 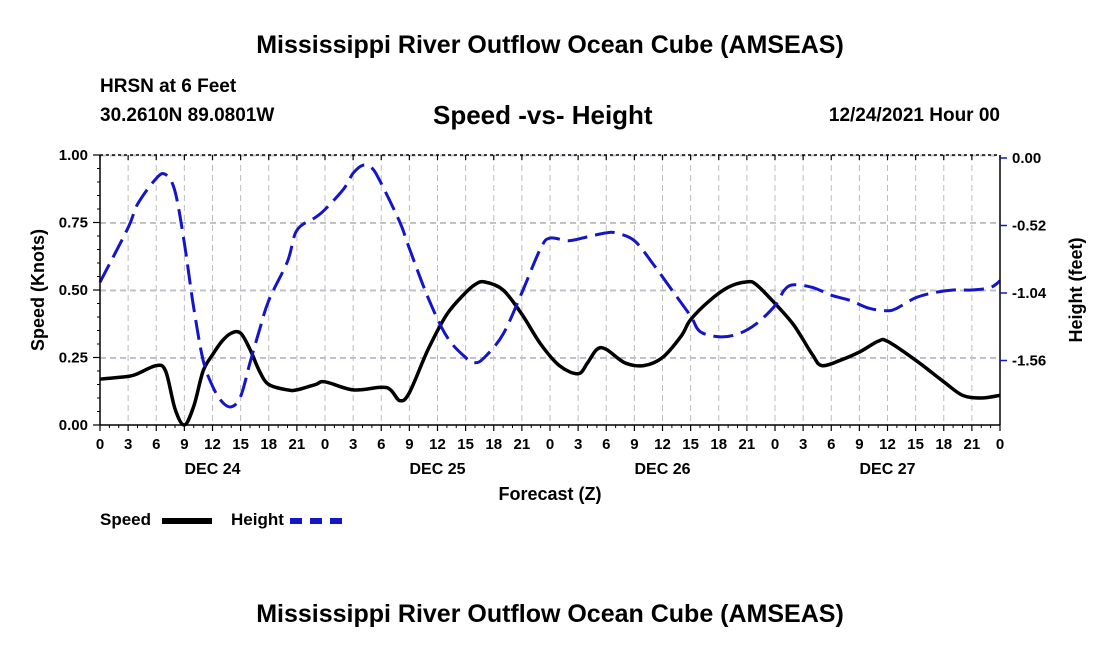 I want to click on y-axis-title-left: Speed (Knots), so click(x=38, y=290).